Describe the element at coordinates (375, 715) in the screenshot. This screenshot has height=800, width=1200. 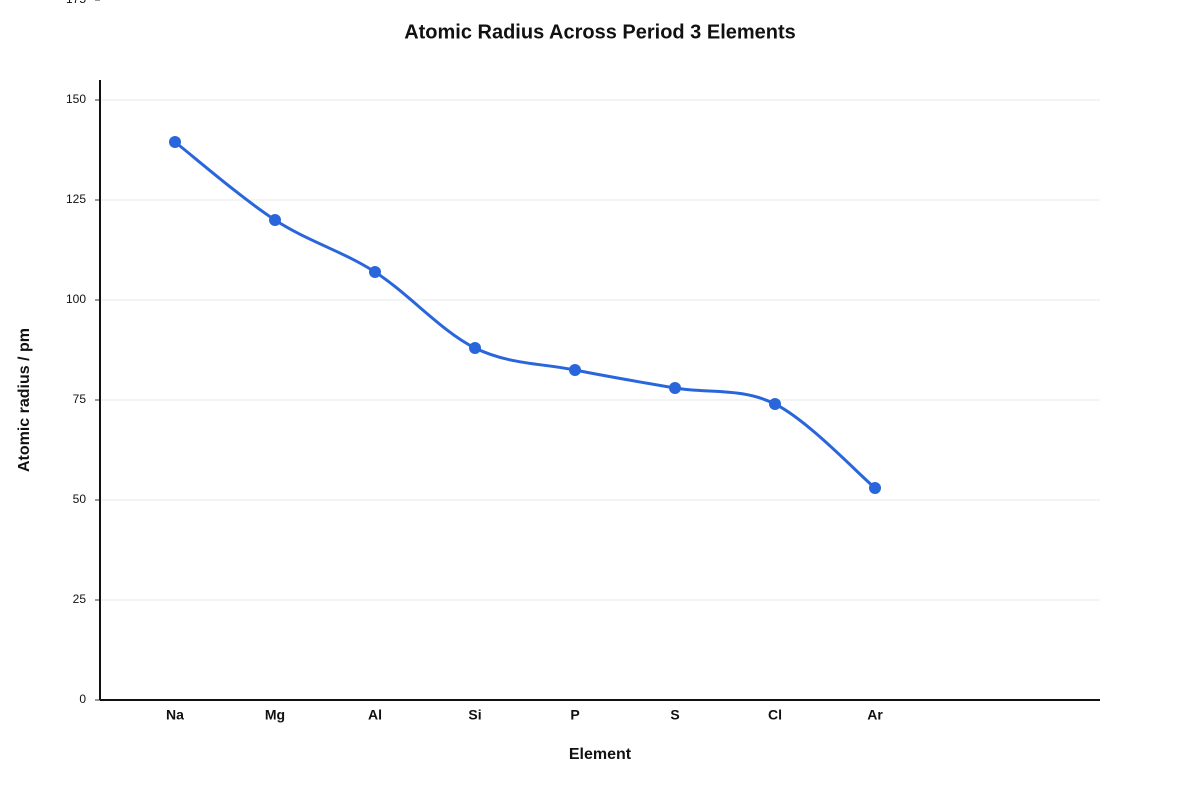
I see `x-tick-label: Al` at that location.